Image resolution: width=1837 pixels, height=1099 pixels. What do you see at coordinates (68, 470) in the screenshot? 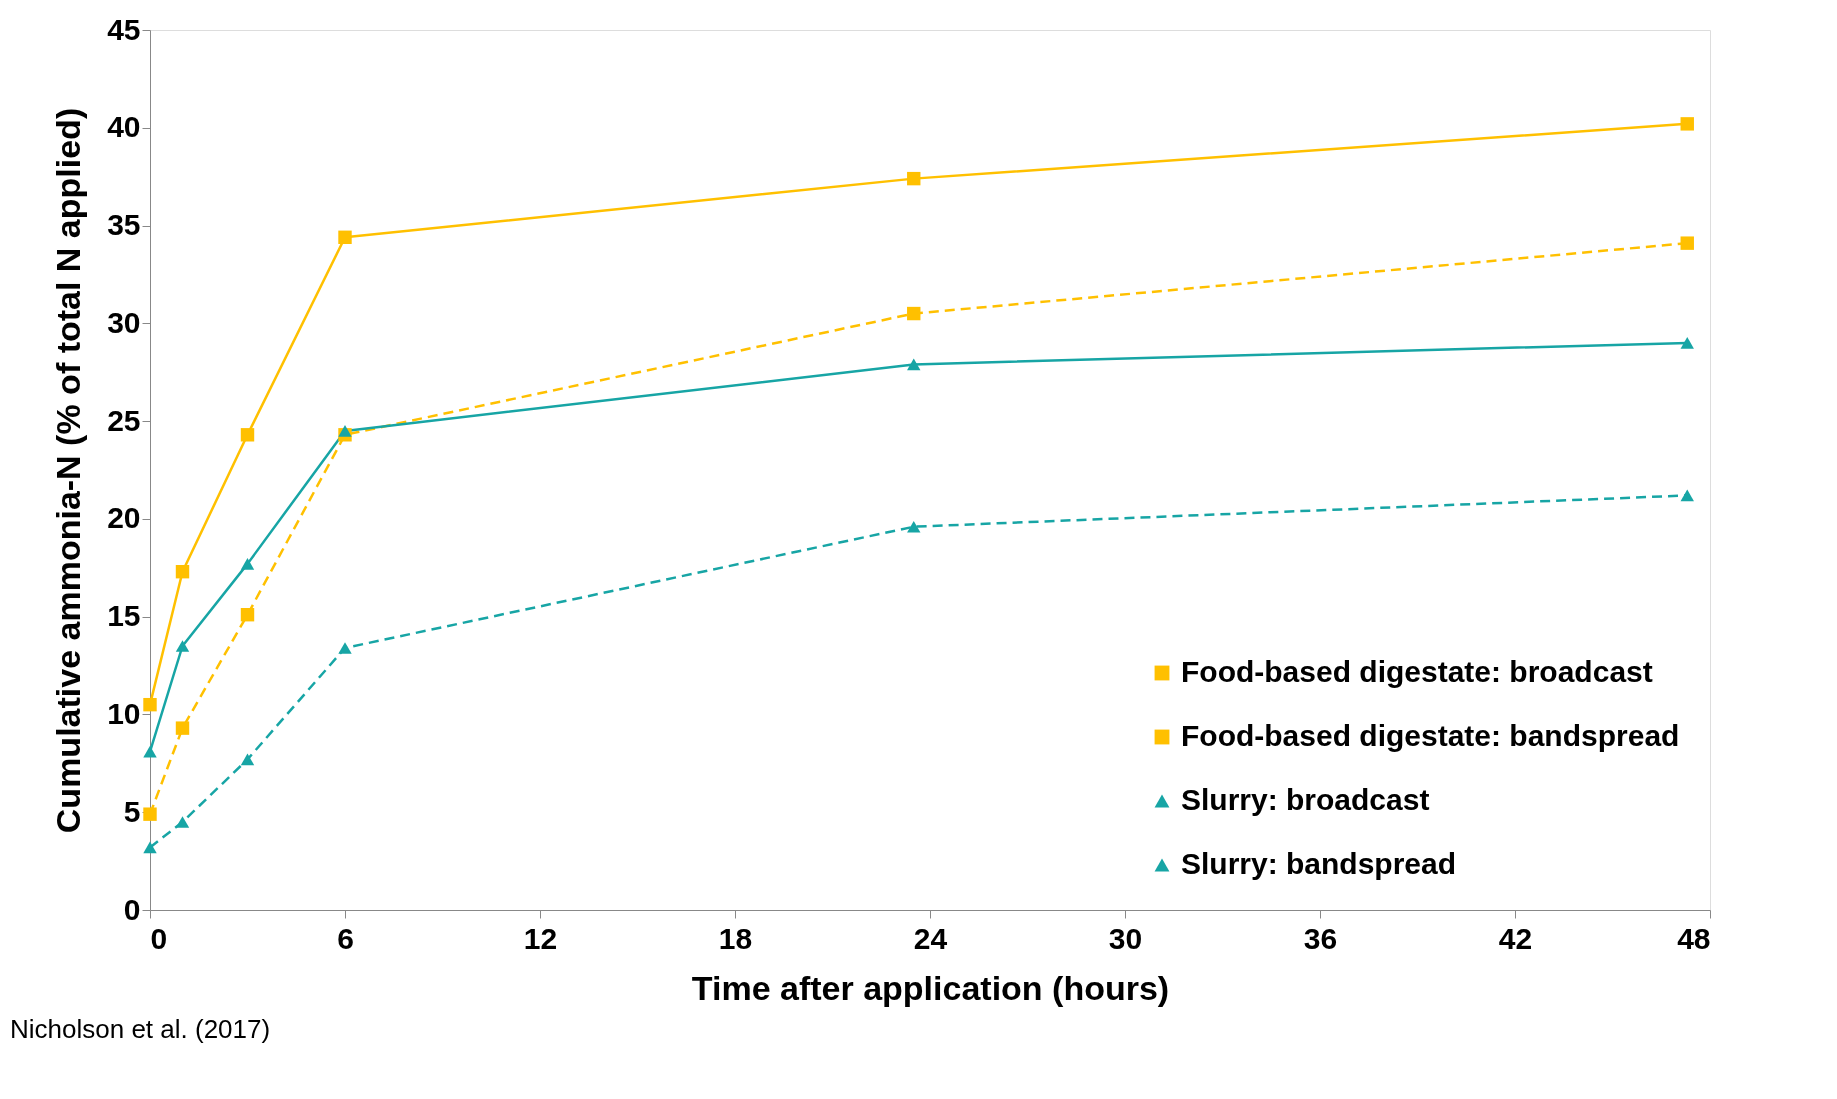
I see `y-axis-title: Cumulative ammonia-N (% of total N applied)` at bounding box center [68, 470].